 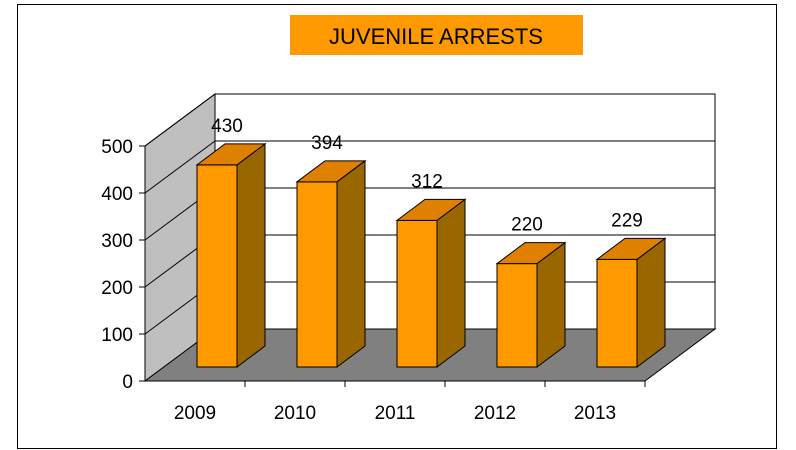 I want to click on bar-2011, so click(x=417, y=293).